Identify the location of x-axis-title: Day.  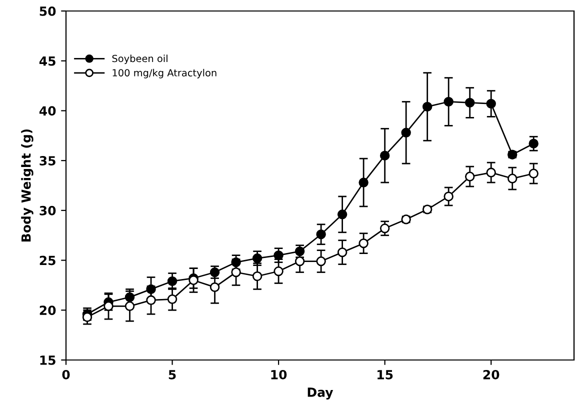
(321, 394).